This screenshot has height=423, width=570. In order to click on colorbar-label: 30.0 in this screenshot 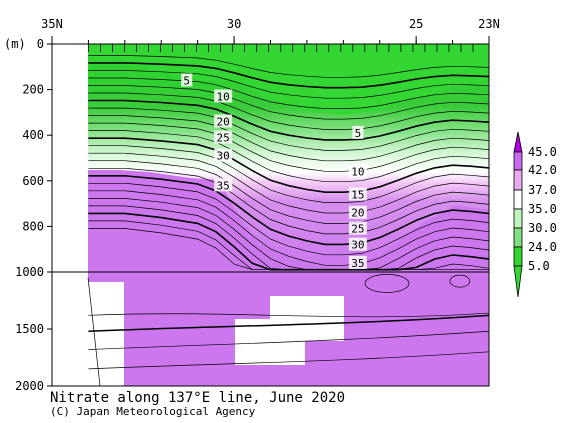, I will do `click(542, 228)`.